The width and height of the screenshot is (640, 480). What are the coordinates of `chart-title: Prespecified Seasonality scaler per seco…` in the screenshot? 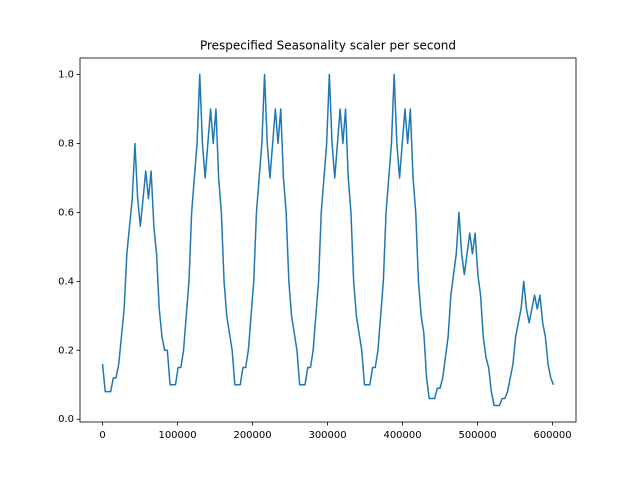 It's located at (328, 46).